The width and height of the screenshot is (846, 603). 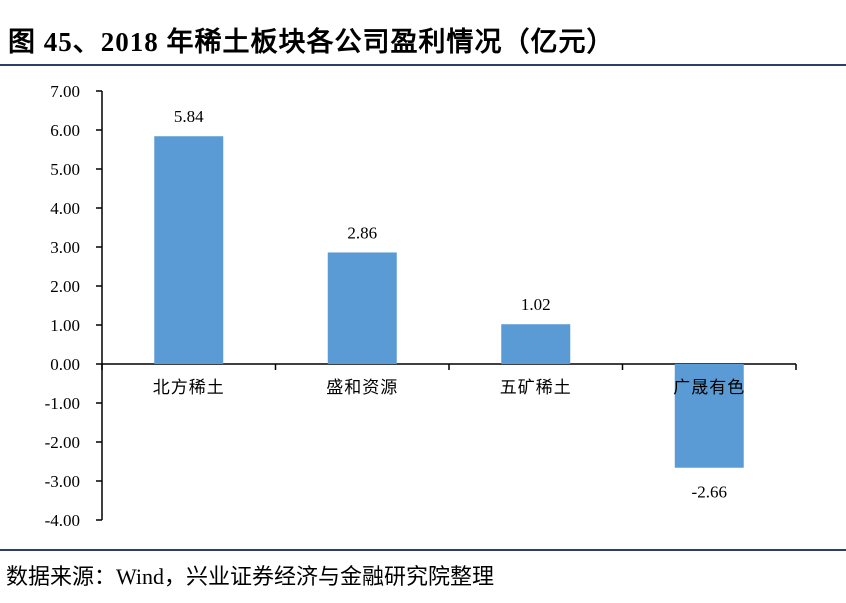 I want to click on y-tick-label: 4.00, so click(x=65, y=208).